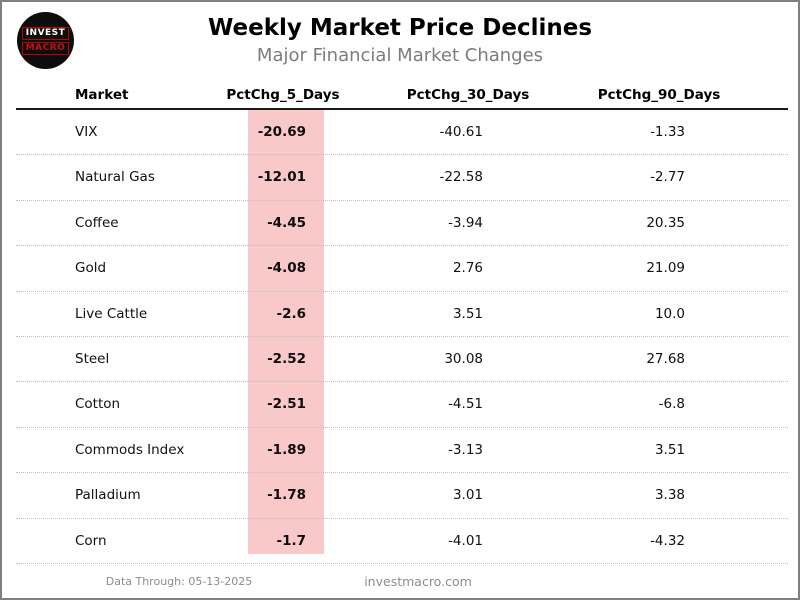 This screenshot has height=600, width=800. I want to click on pctchg-5-days-value: -12.01, so click(281, 177).